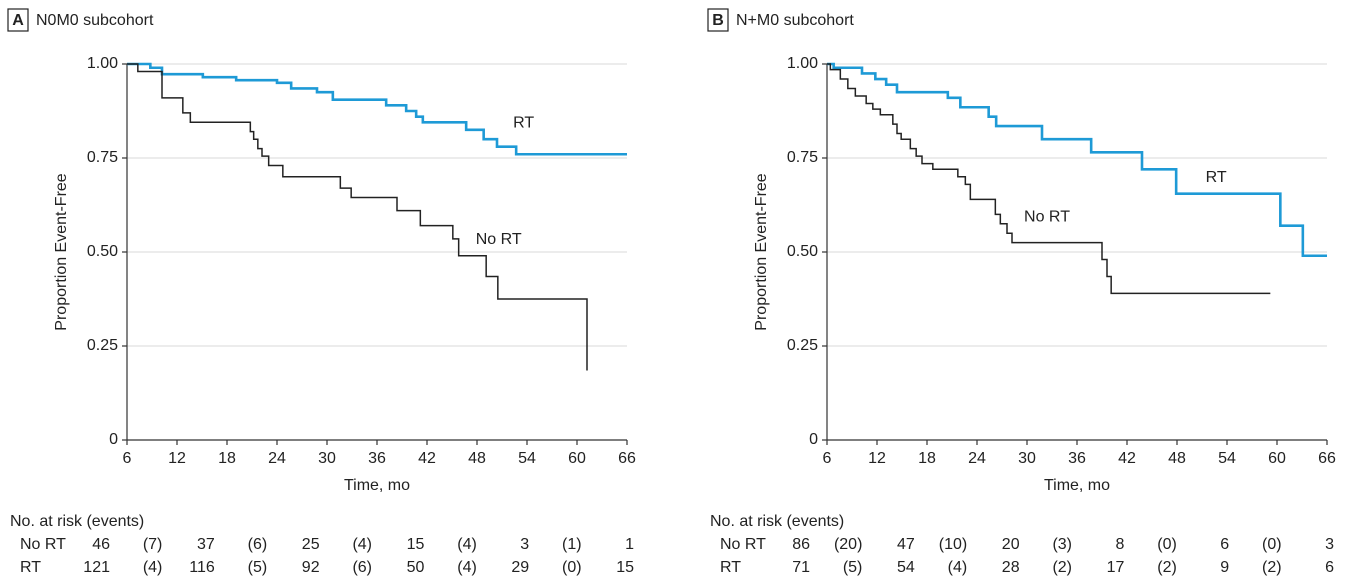 The width and height of the screenshot is (1355, 580). What do you see at coordinates (96, 567) in the screenshot?
I see `at-risk-cell: 121` at bounding box center [96, 567].